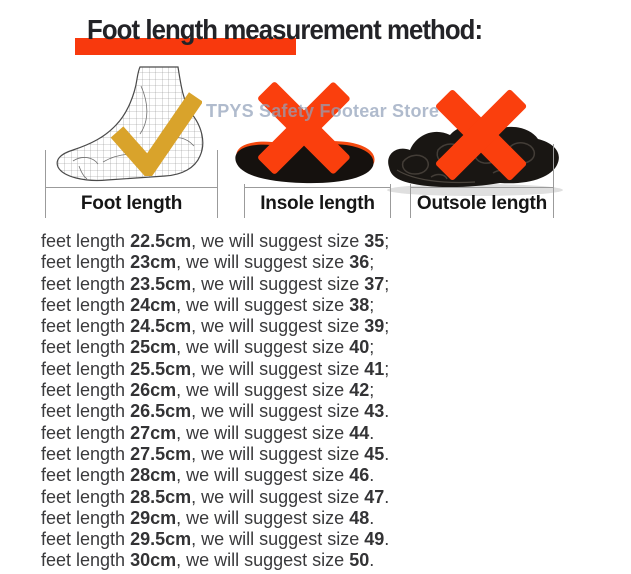 Image resolution: width=631 pixels, height=574 pixels. Describe the element at coordinates (185, 46) in the screenshot. I see `title-highlight-bar` at that location.